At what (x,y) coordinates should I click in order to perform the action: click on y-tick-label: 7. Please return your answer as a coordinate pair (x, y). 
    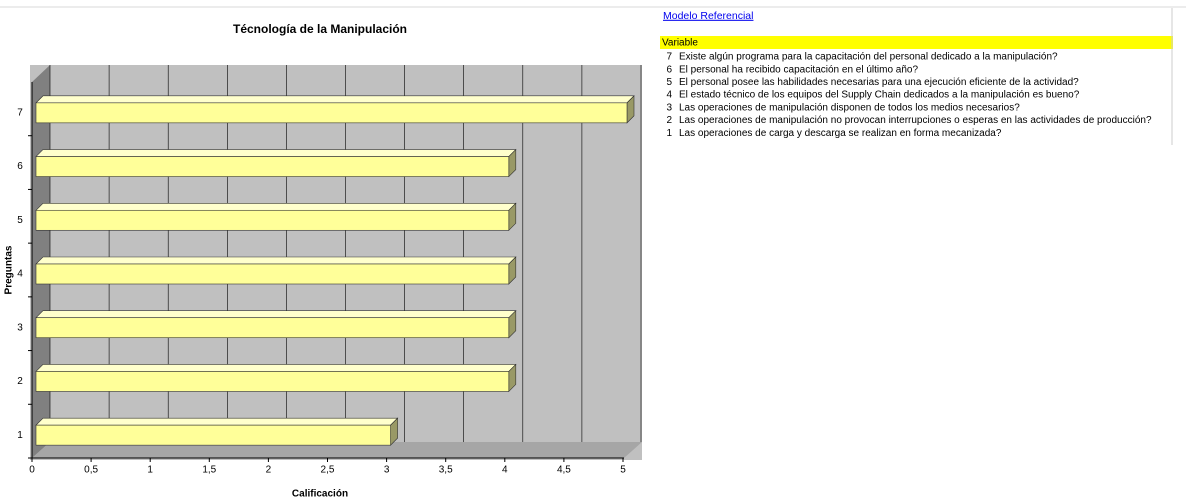
    Looking at the image, I should click on (20, 112).